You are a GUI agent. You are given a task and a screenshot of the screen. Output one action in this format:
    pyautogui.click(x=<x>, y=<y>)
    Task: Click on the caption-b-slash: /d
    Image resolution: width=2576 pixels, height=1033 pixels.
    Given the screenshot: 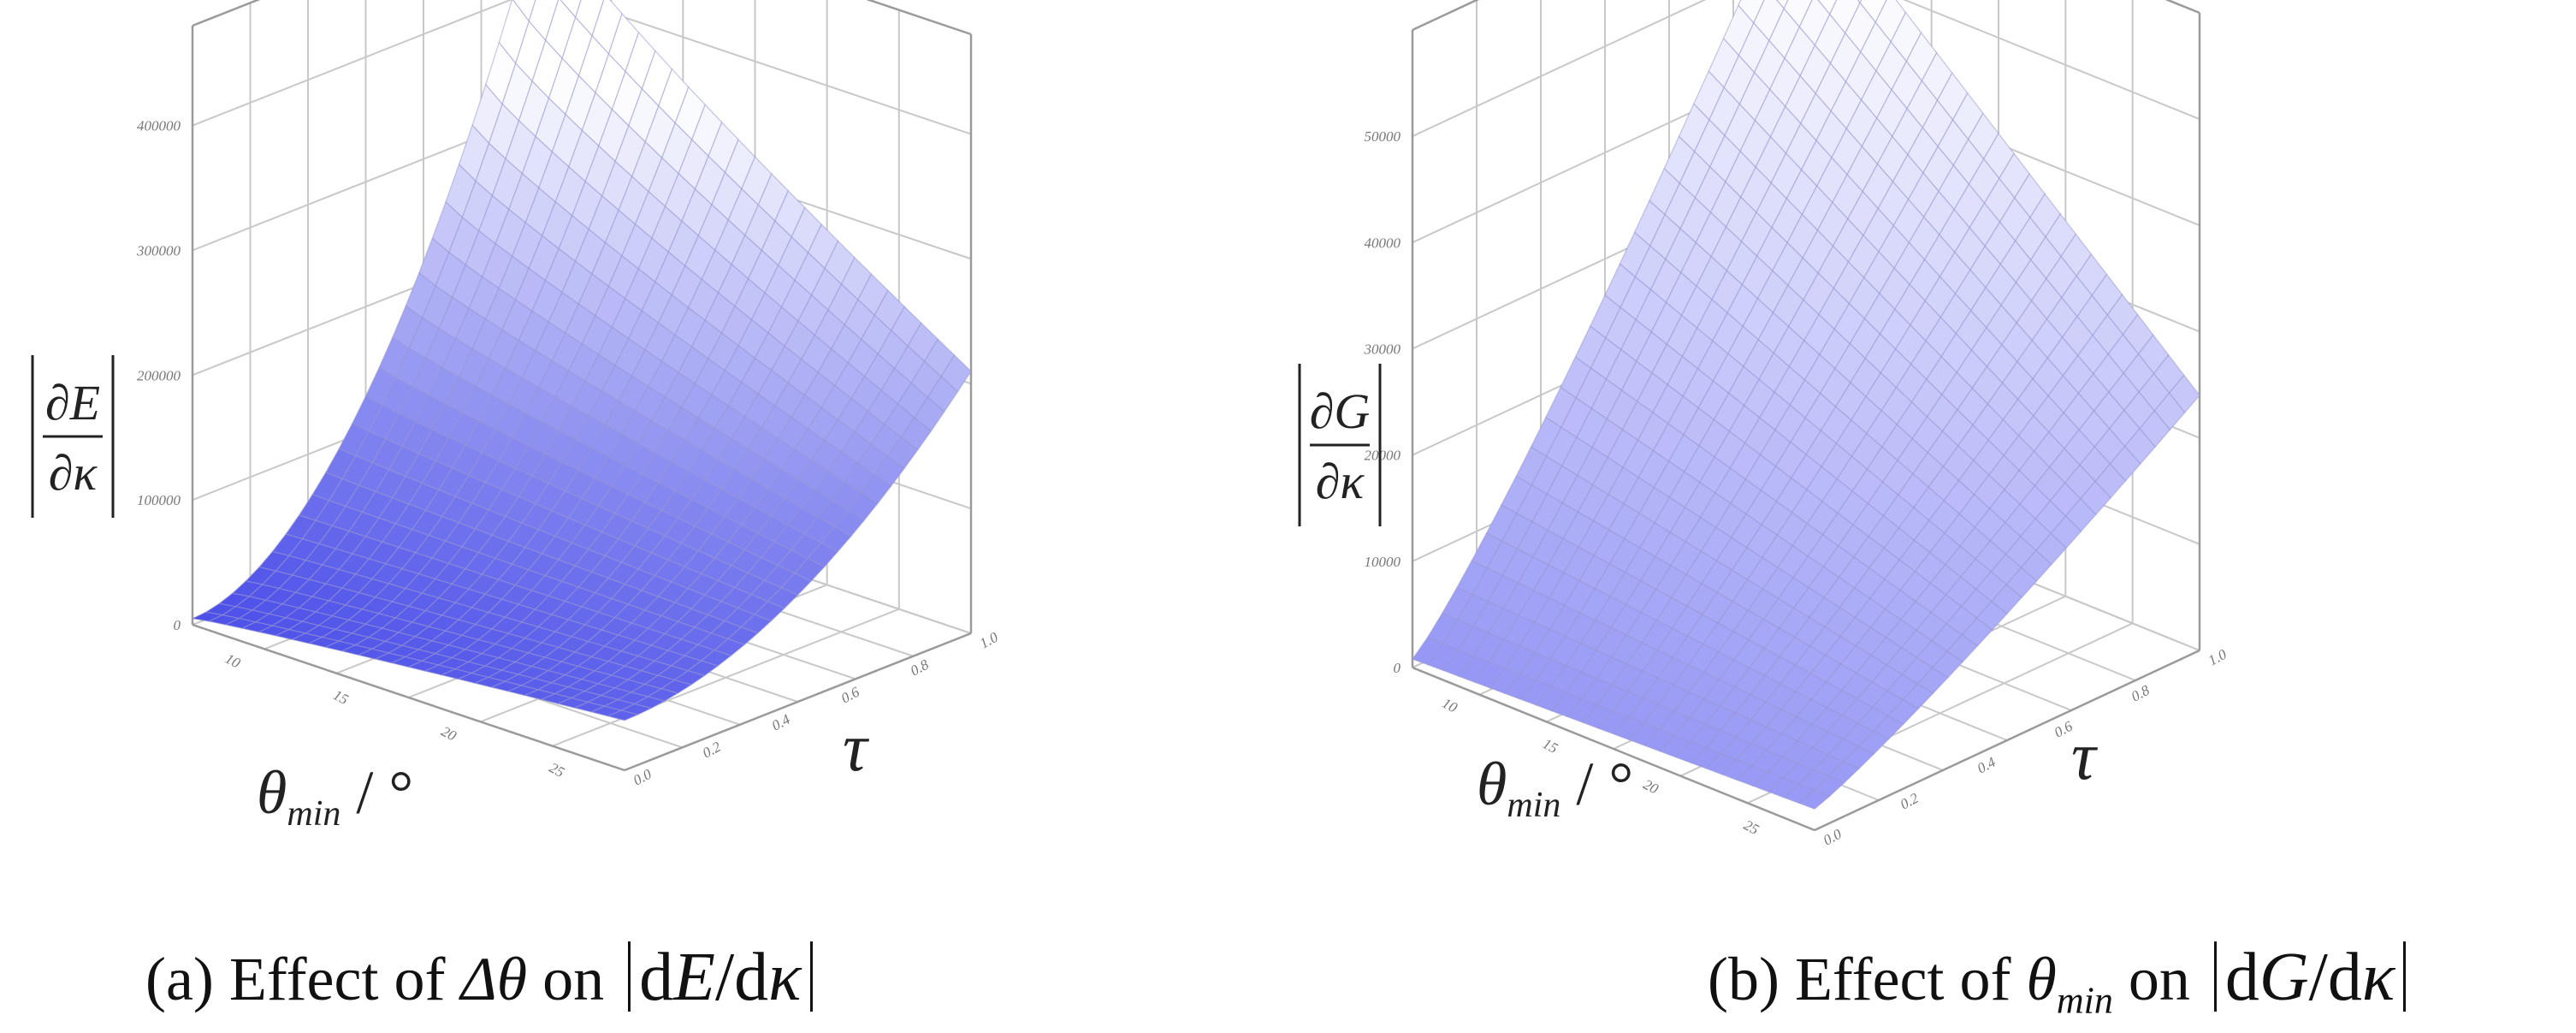 What is the action you would take?
    pyautogui.click(x=2335, y=977)
    